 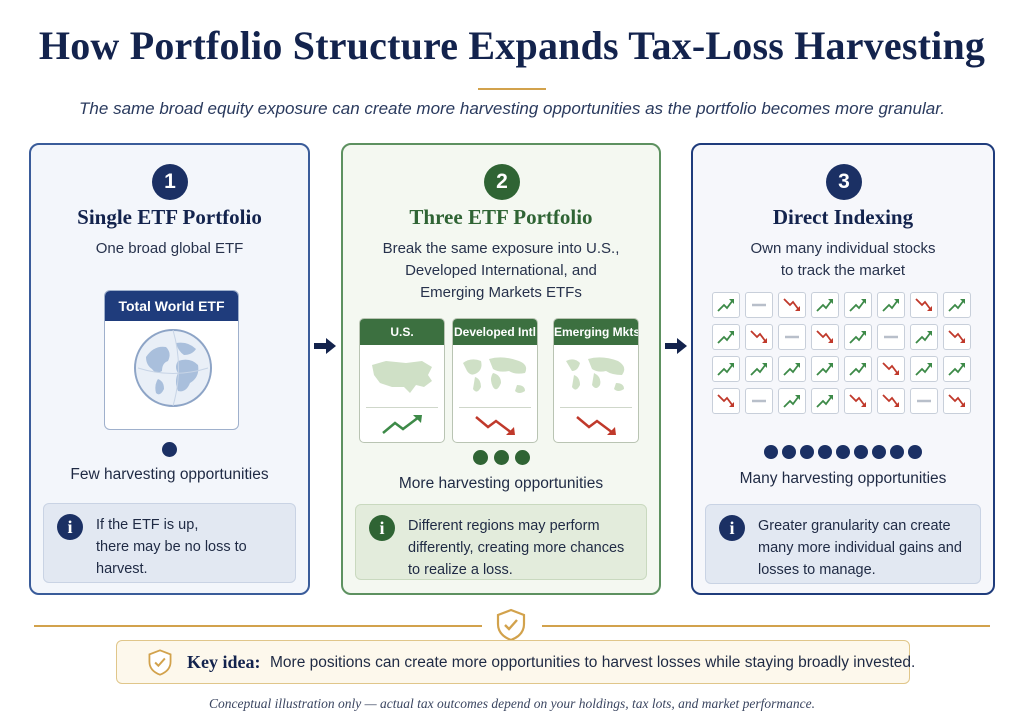 What do you see at coordinates (501, 292) in the screenshot?
I see `description-line: Emerging Markets ETFs` at bounding box center [501, 292].